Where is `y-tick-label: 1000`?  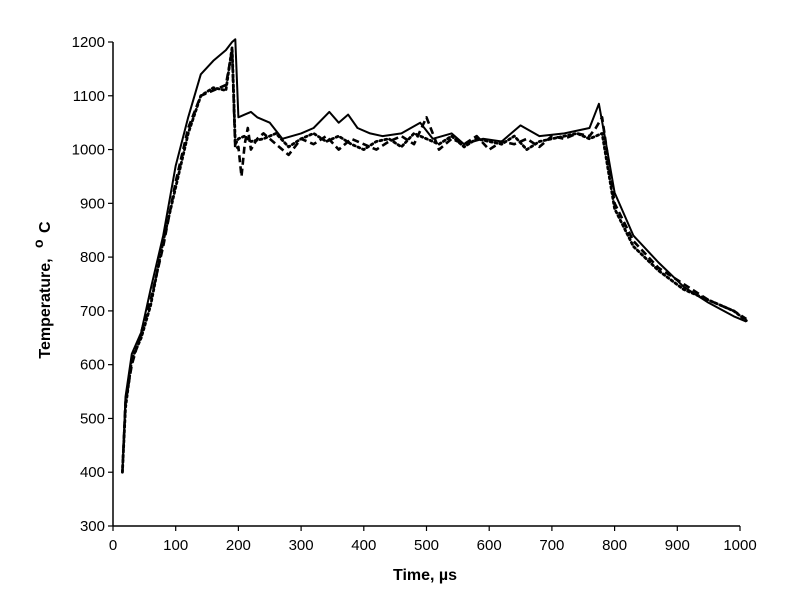
y-tick-label: 1000 is located at coordinates (88, 150).